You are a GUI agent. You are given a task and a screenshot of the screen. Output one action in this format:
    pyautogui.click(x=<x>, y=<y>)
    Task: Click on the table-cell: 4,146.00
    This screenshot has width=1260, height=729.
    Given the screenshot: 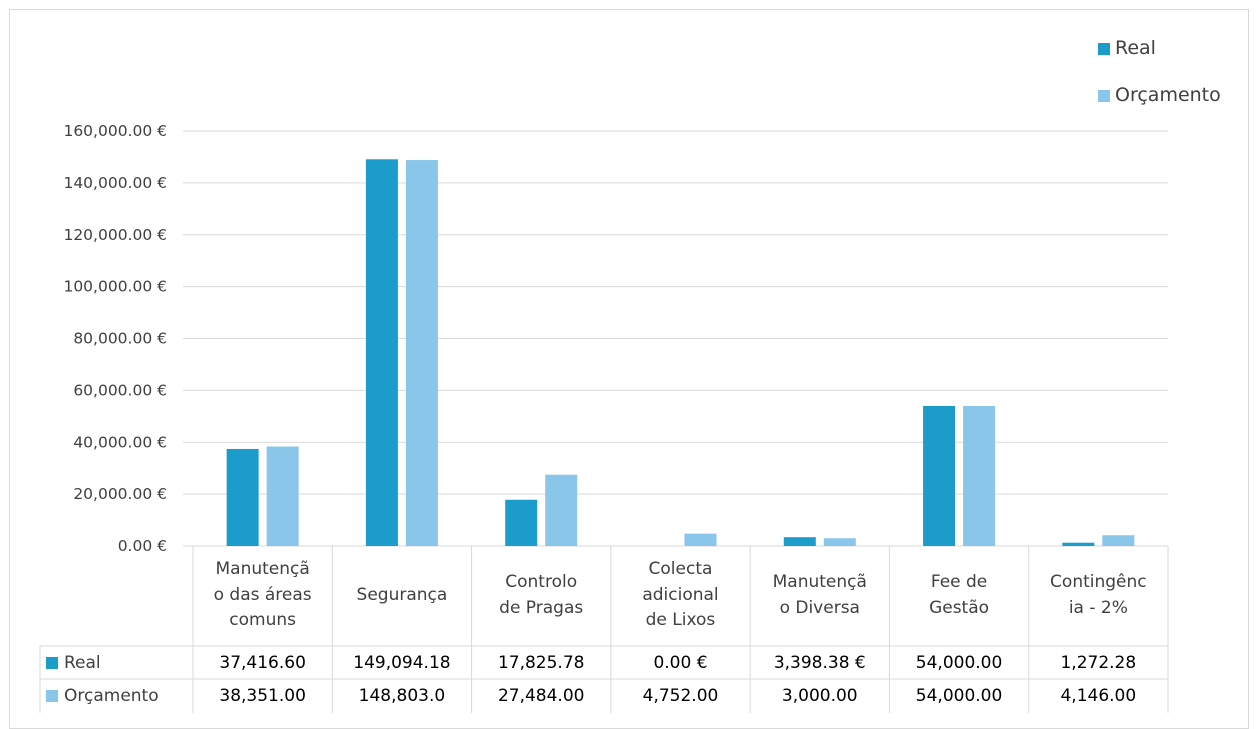 What is the action you would take?
    pyautogui.click(x=1098, y=695)
    